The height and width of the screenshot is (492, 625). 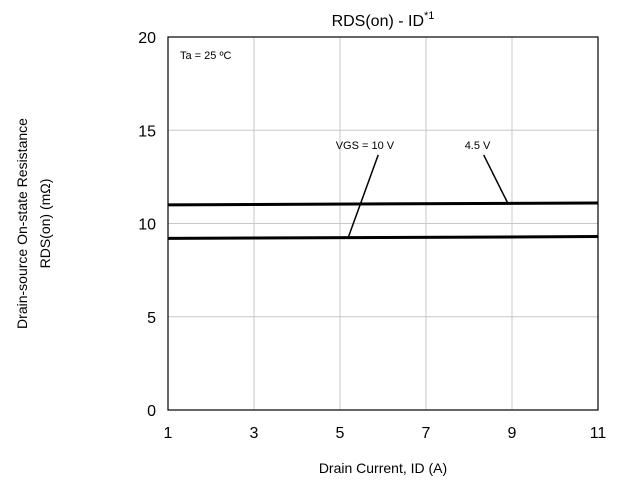 I want to click on y-axis-label-line-1: Drain-source On-state Resistance, so click(x=22, y=223).